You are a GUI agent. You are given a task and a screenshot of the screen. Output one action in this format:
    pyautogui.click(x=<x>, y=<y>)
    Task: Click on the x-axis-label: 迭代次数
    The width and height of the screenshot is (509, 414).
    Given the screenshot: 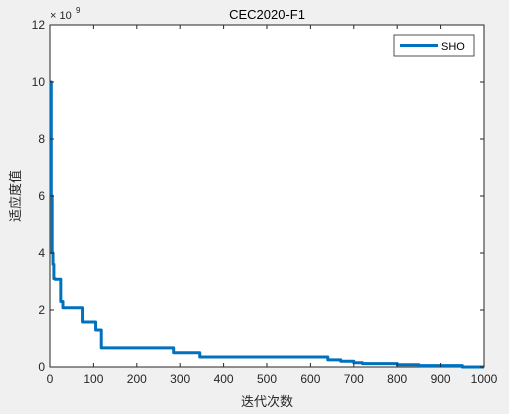 What is the action you would take?
    pyautogui.click(x=267, y=402)
    